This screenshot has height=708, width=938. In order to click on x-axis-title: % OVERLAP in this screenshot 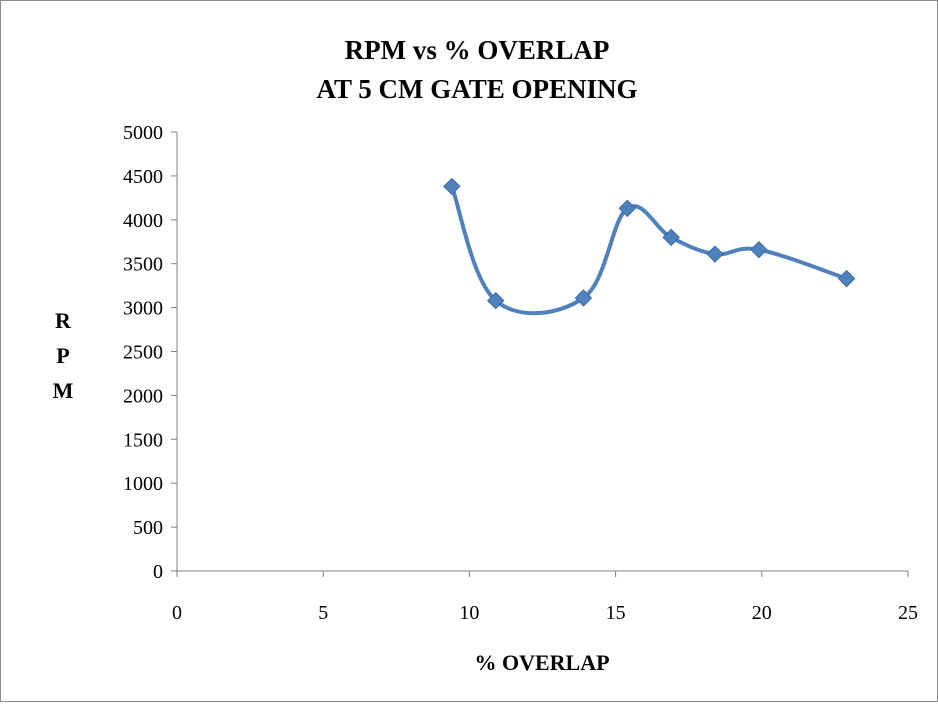, I will do `click(541, 662)`.